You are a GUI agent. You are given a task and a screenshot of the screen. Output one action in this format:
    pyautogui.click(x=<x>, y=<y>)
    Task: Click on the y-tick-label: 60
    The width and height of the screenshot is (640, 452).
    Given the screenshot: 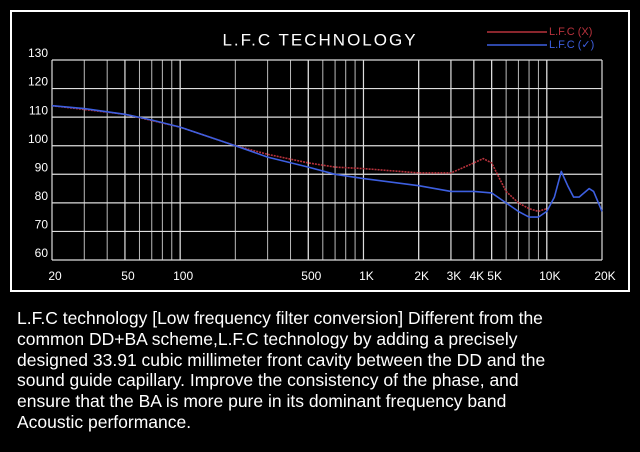 What is the action you would take?
    pyautogui.click(x=42, y=253)
    